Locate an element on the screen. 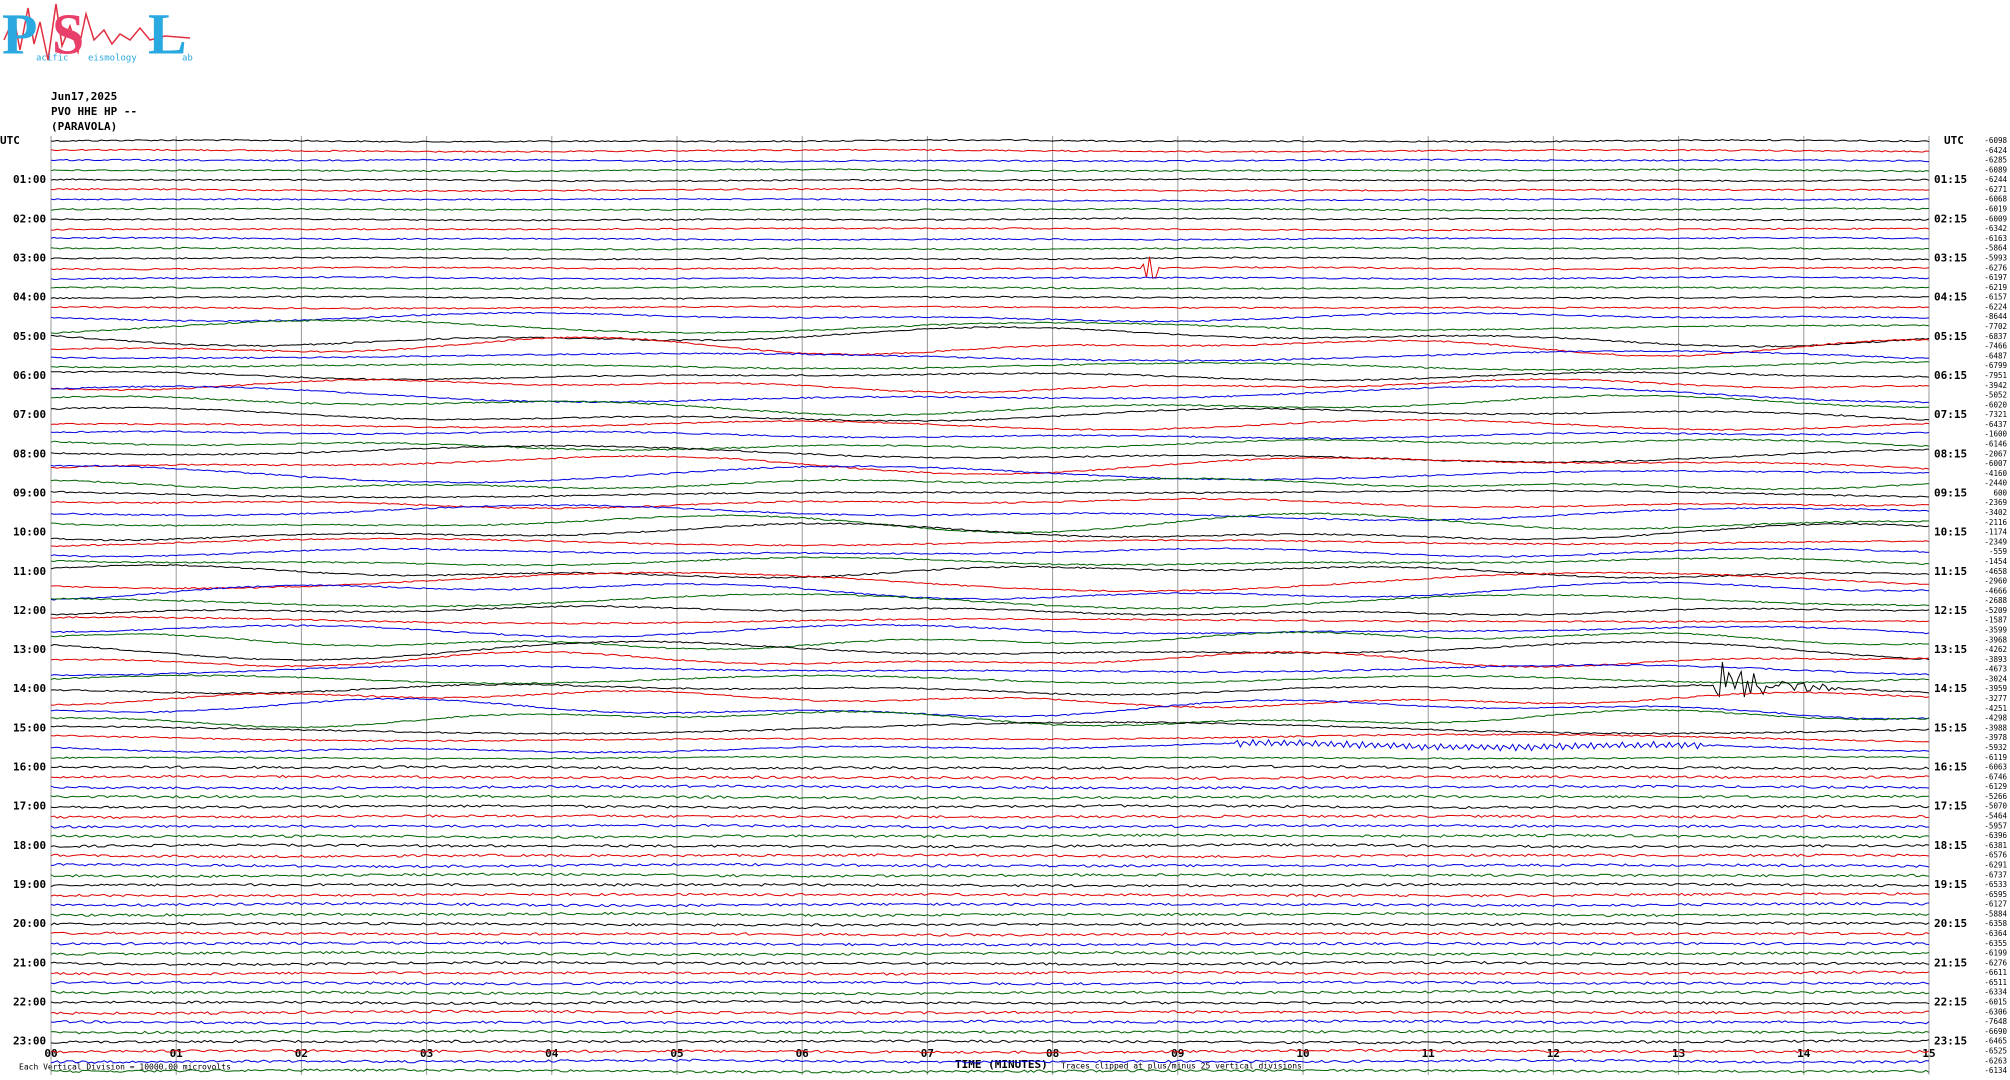 This screenshot has height=1080, width=2010. trace-offset: -3988 is located at coordinates (1995, 727).